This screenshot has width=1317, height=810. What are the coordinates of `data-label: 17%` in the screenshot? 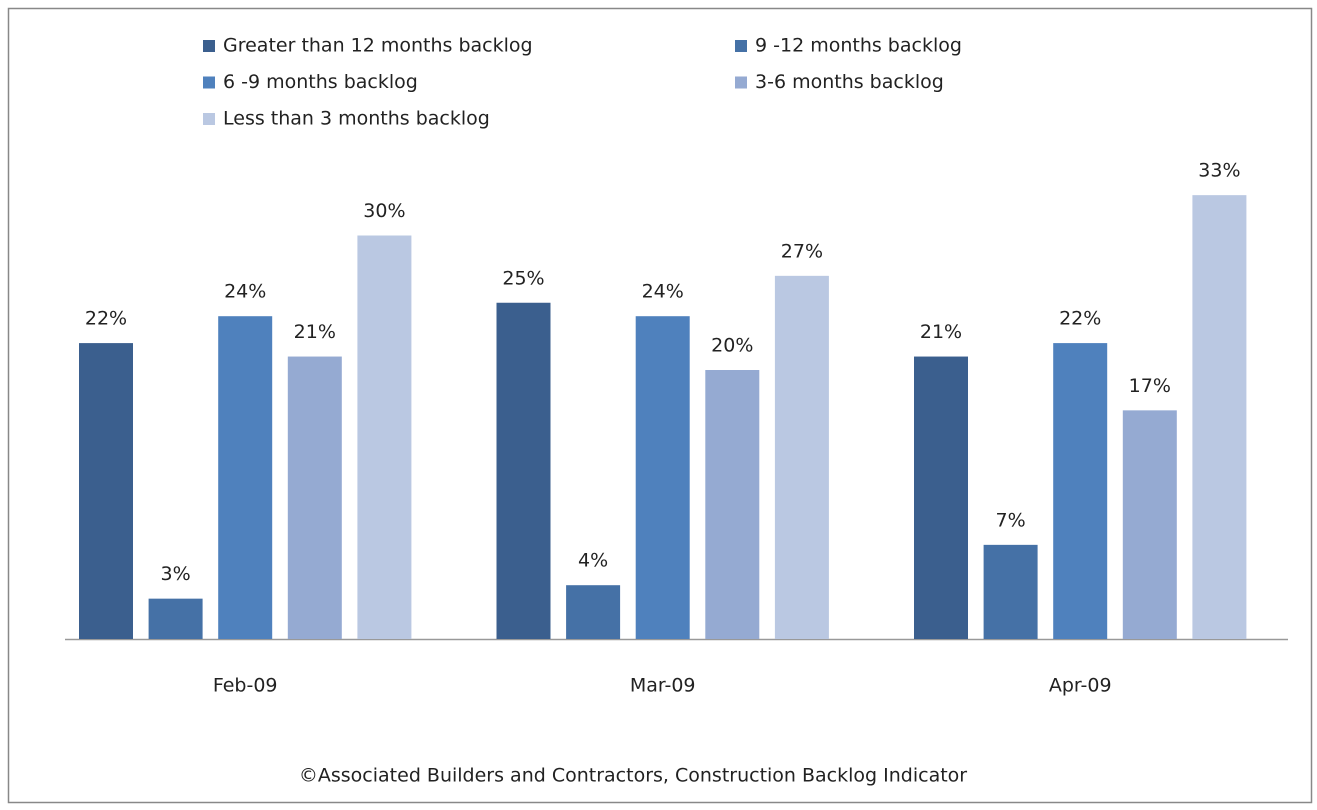 It's located at (1150, 386).